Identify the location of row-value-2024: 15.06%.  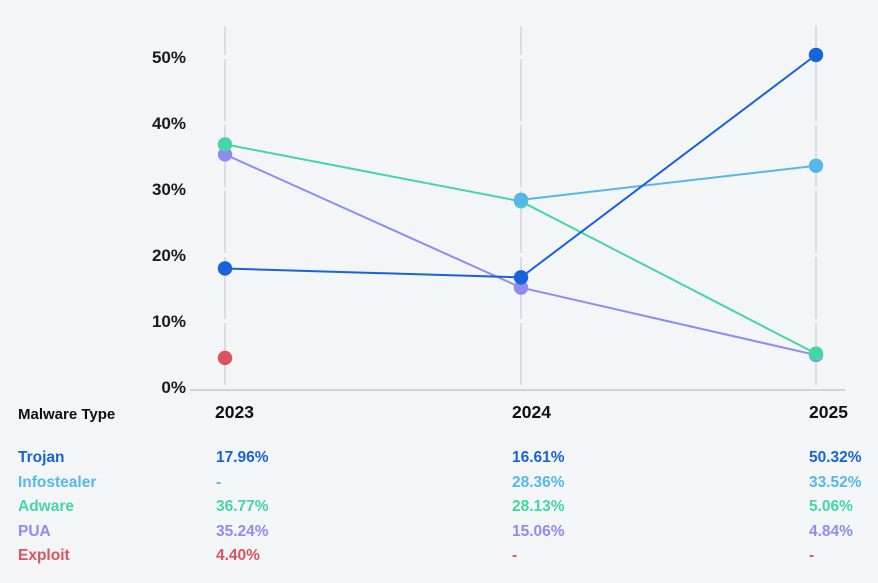
(538, 531).